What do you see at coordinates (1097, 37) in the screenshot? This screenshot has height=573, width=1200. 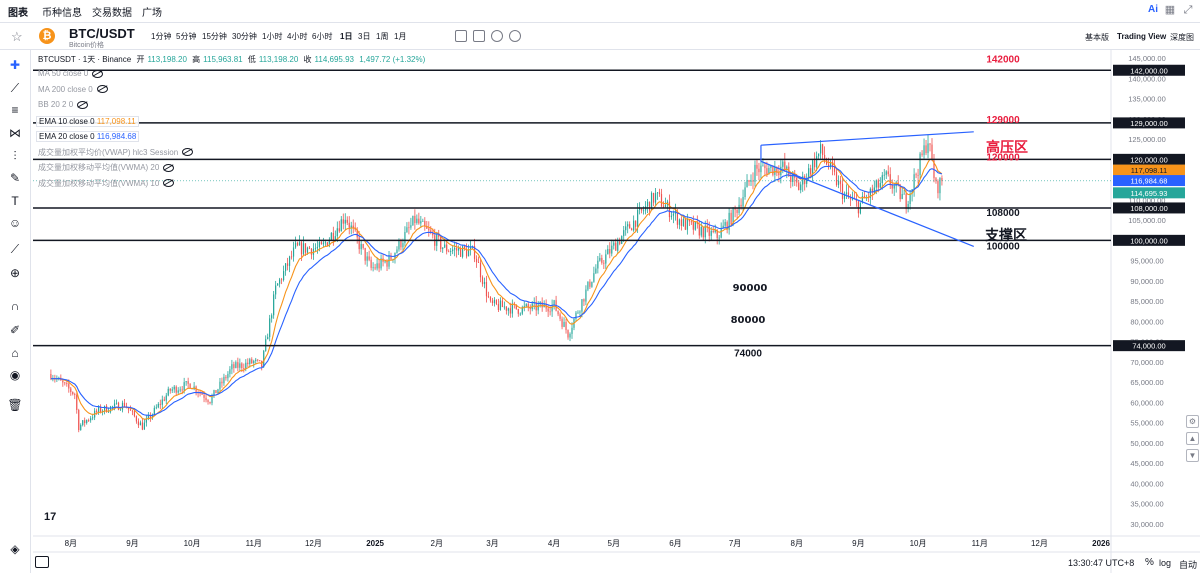 I see `view-basic-button: 基本版` at bounding box center [1097, 37].